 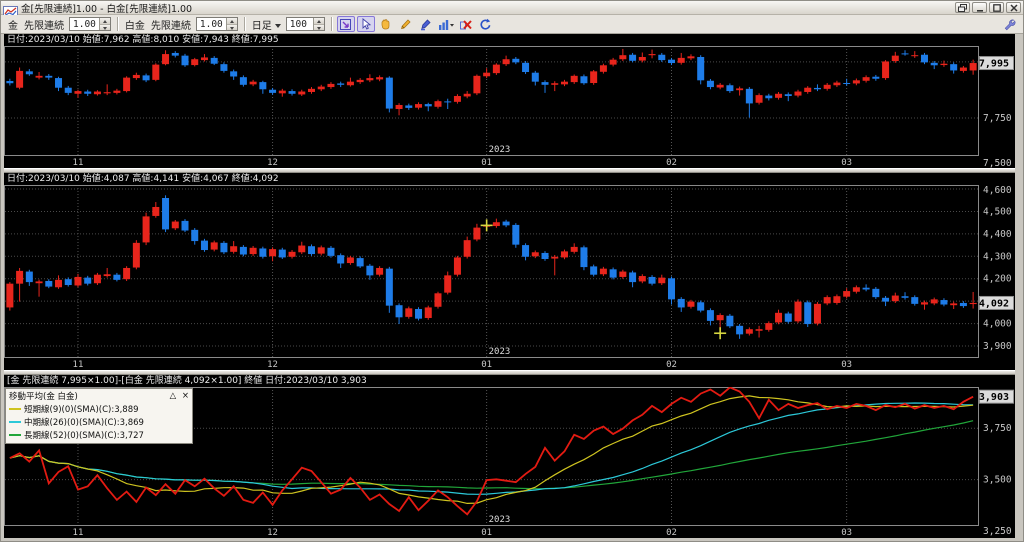 I want to click on delete-drawing-button, so click(x=466, y=24).